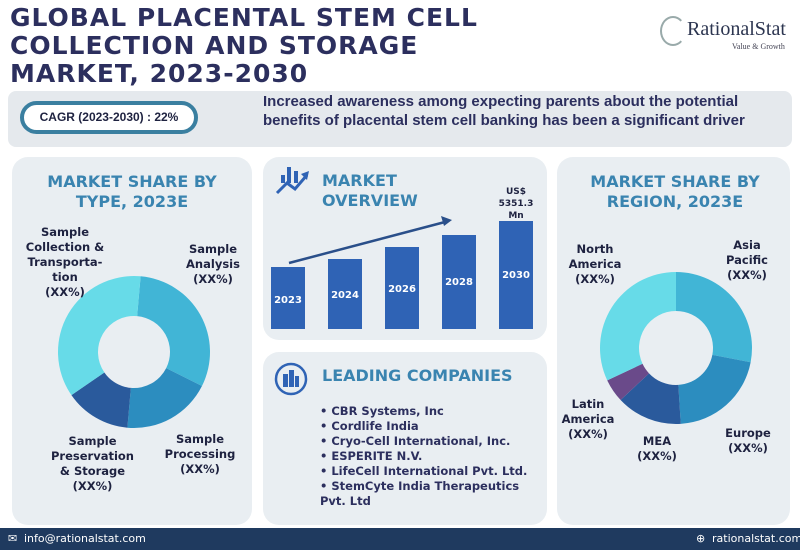 The height and width of the screenshot is (550, 800). I want to click on logo-tagline: Value & Growth, so click(758, 46).